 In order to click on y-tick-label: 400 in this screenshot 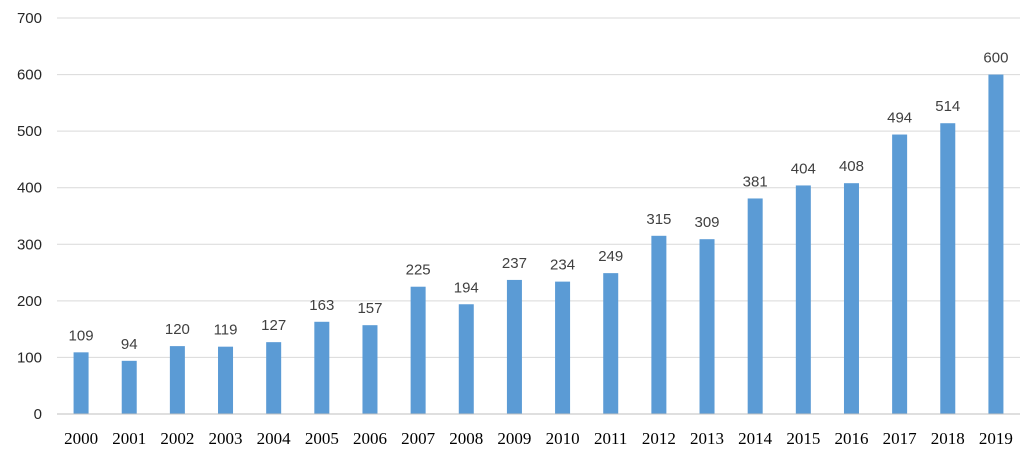, I will do `click(29, 188)`.